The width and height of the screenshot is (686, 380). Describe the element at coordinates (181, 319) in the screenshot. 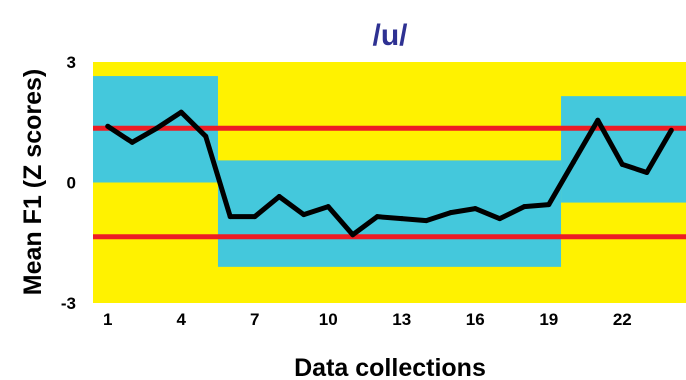

I see `x-tick-label: 4` at that location.